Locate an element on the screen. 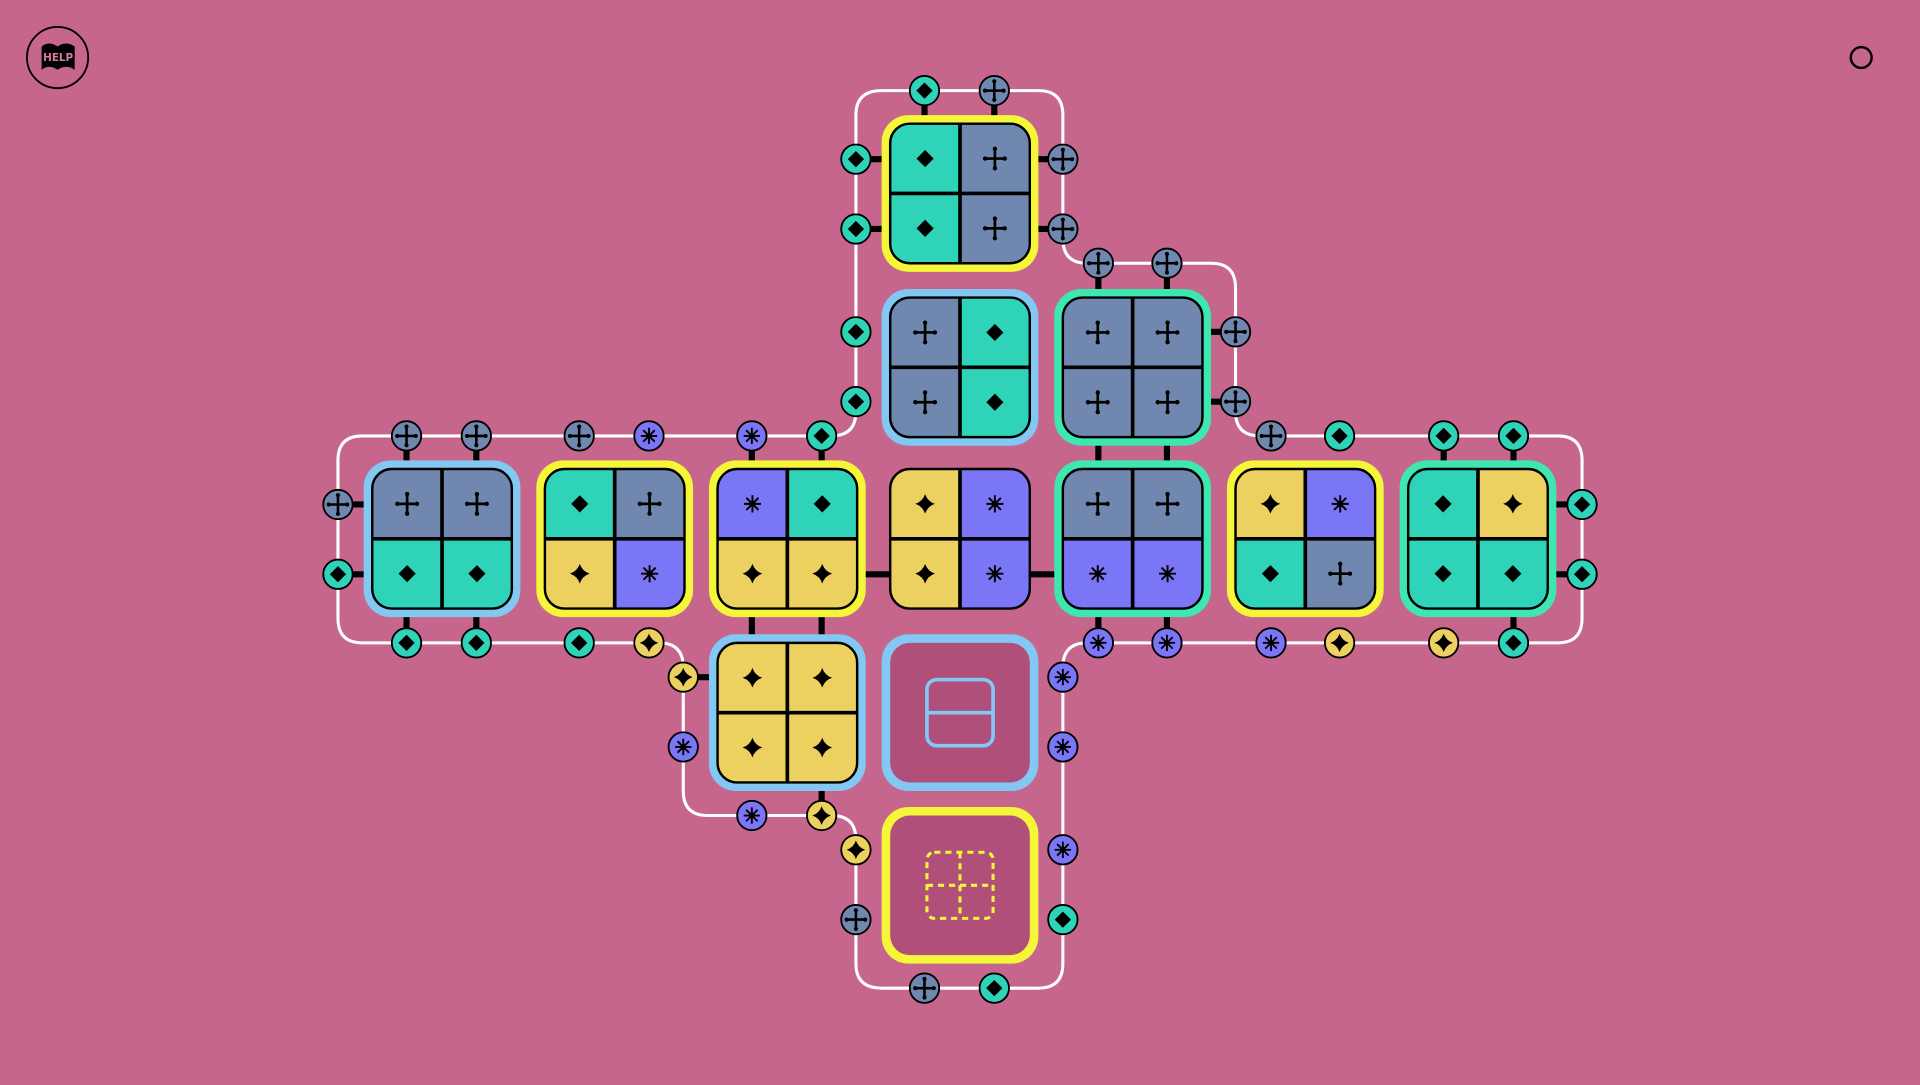  quad-slot-icon is located at coordinates (960, 885).